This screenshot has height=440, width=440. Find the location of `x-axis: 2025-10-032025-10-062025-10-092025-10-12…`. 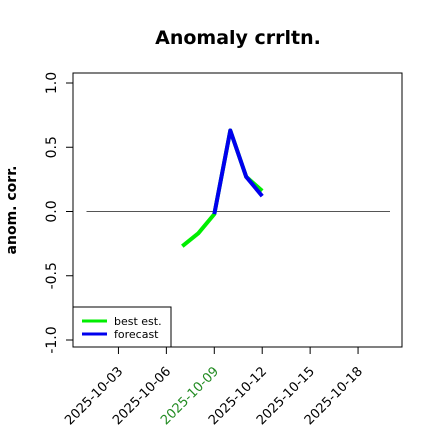

x-axis: 2025-10-032025-10-062025-10-092025-10-12… is located at coordinates (214, 387).